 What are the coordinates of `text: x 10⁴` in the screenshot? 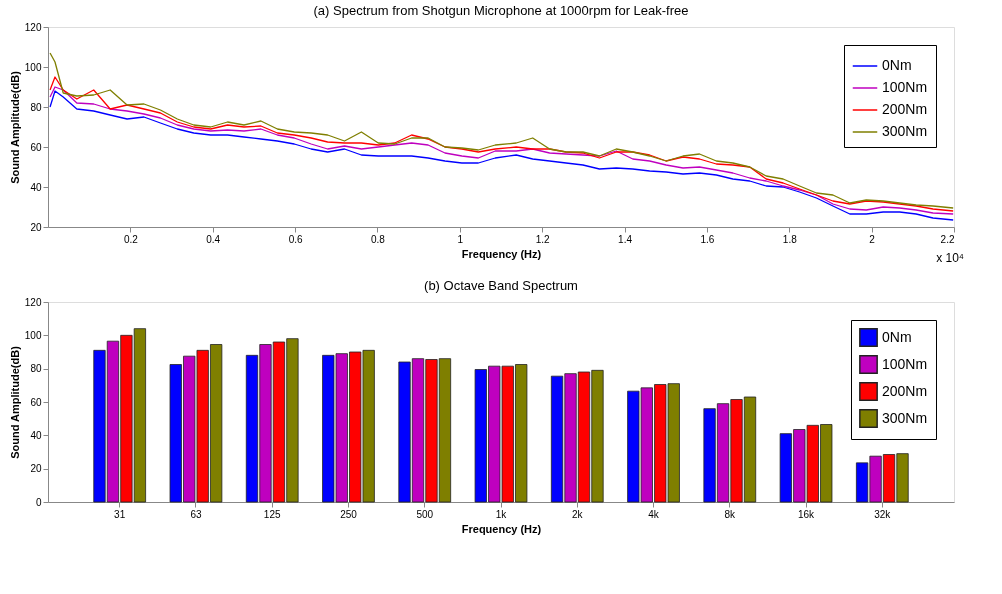 It's located at (950, 258).